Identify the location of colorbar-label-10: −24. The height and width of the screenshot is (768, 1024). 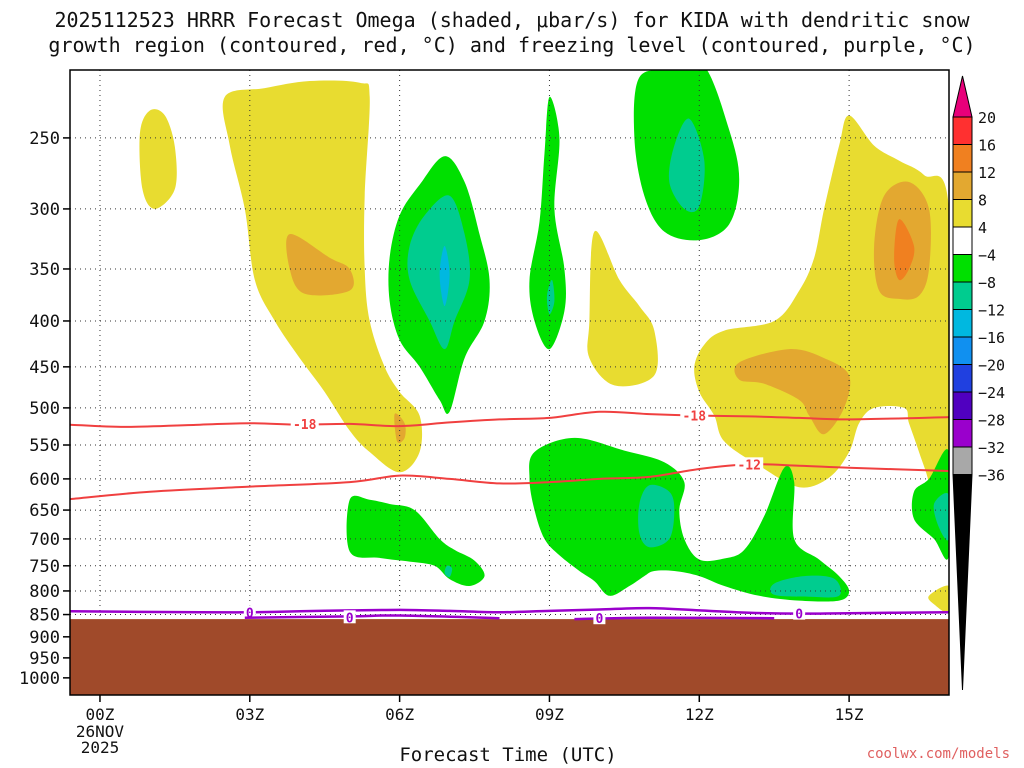
(991, 393).